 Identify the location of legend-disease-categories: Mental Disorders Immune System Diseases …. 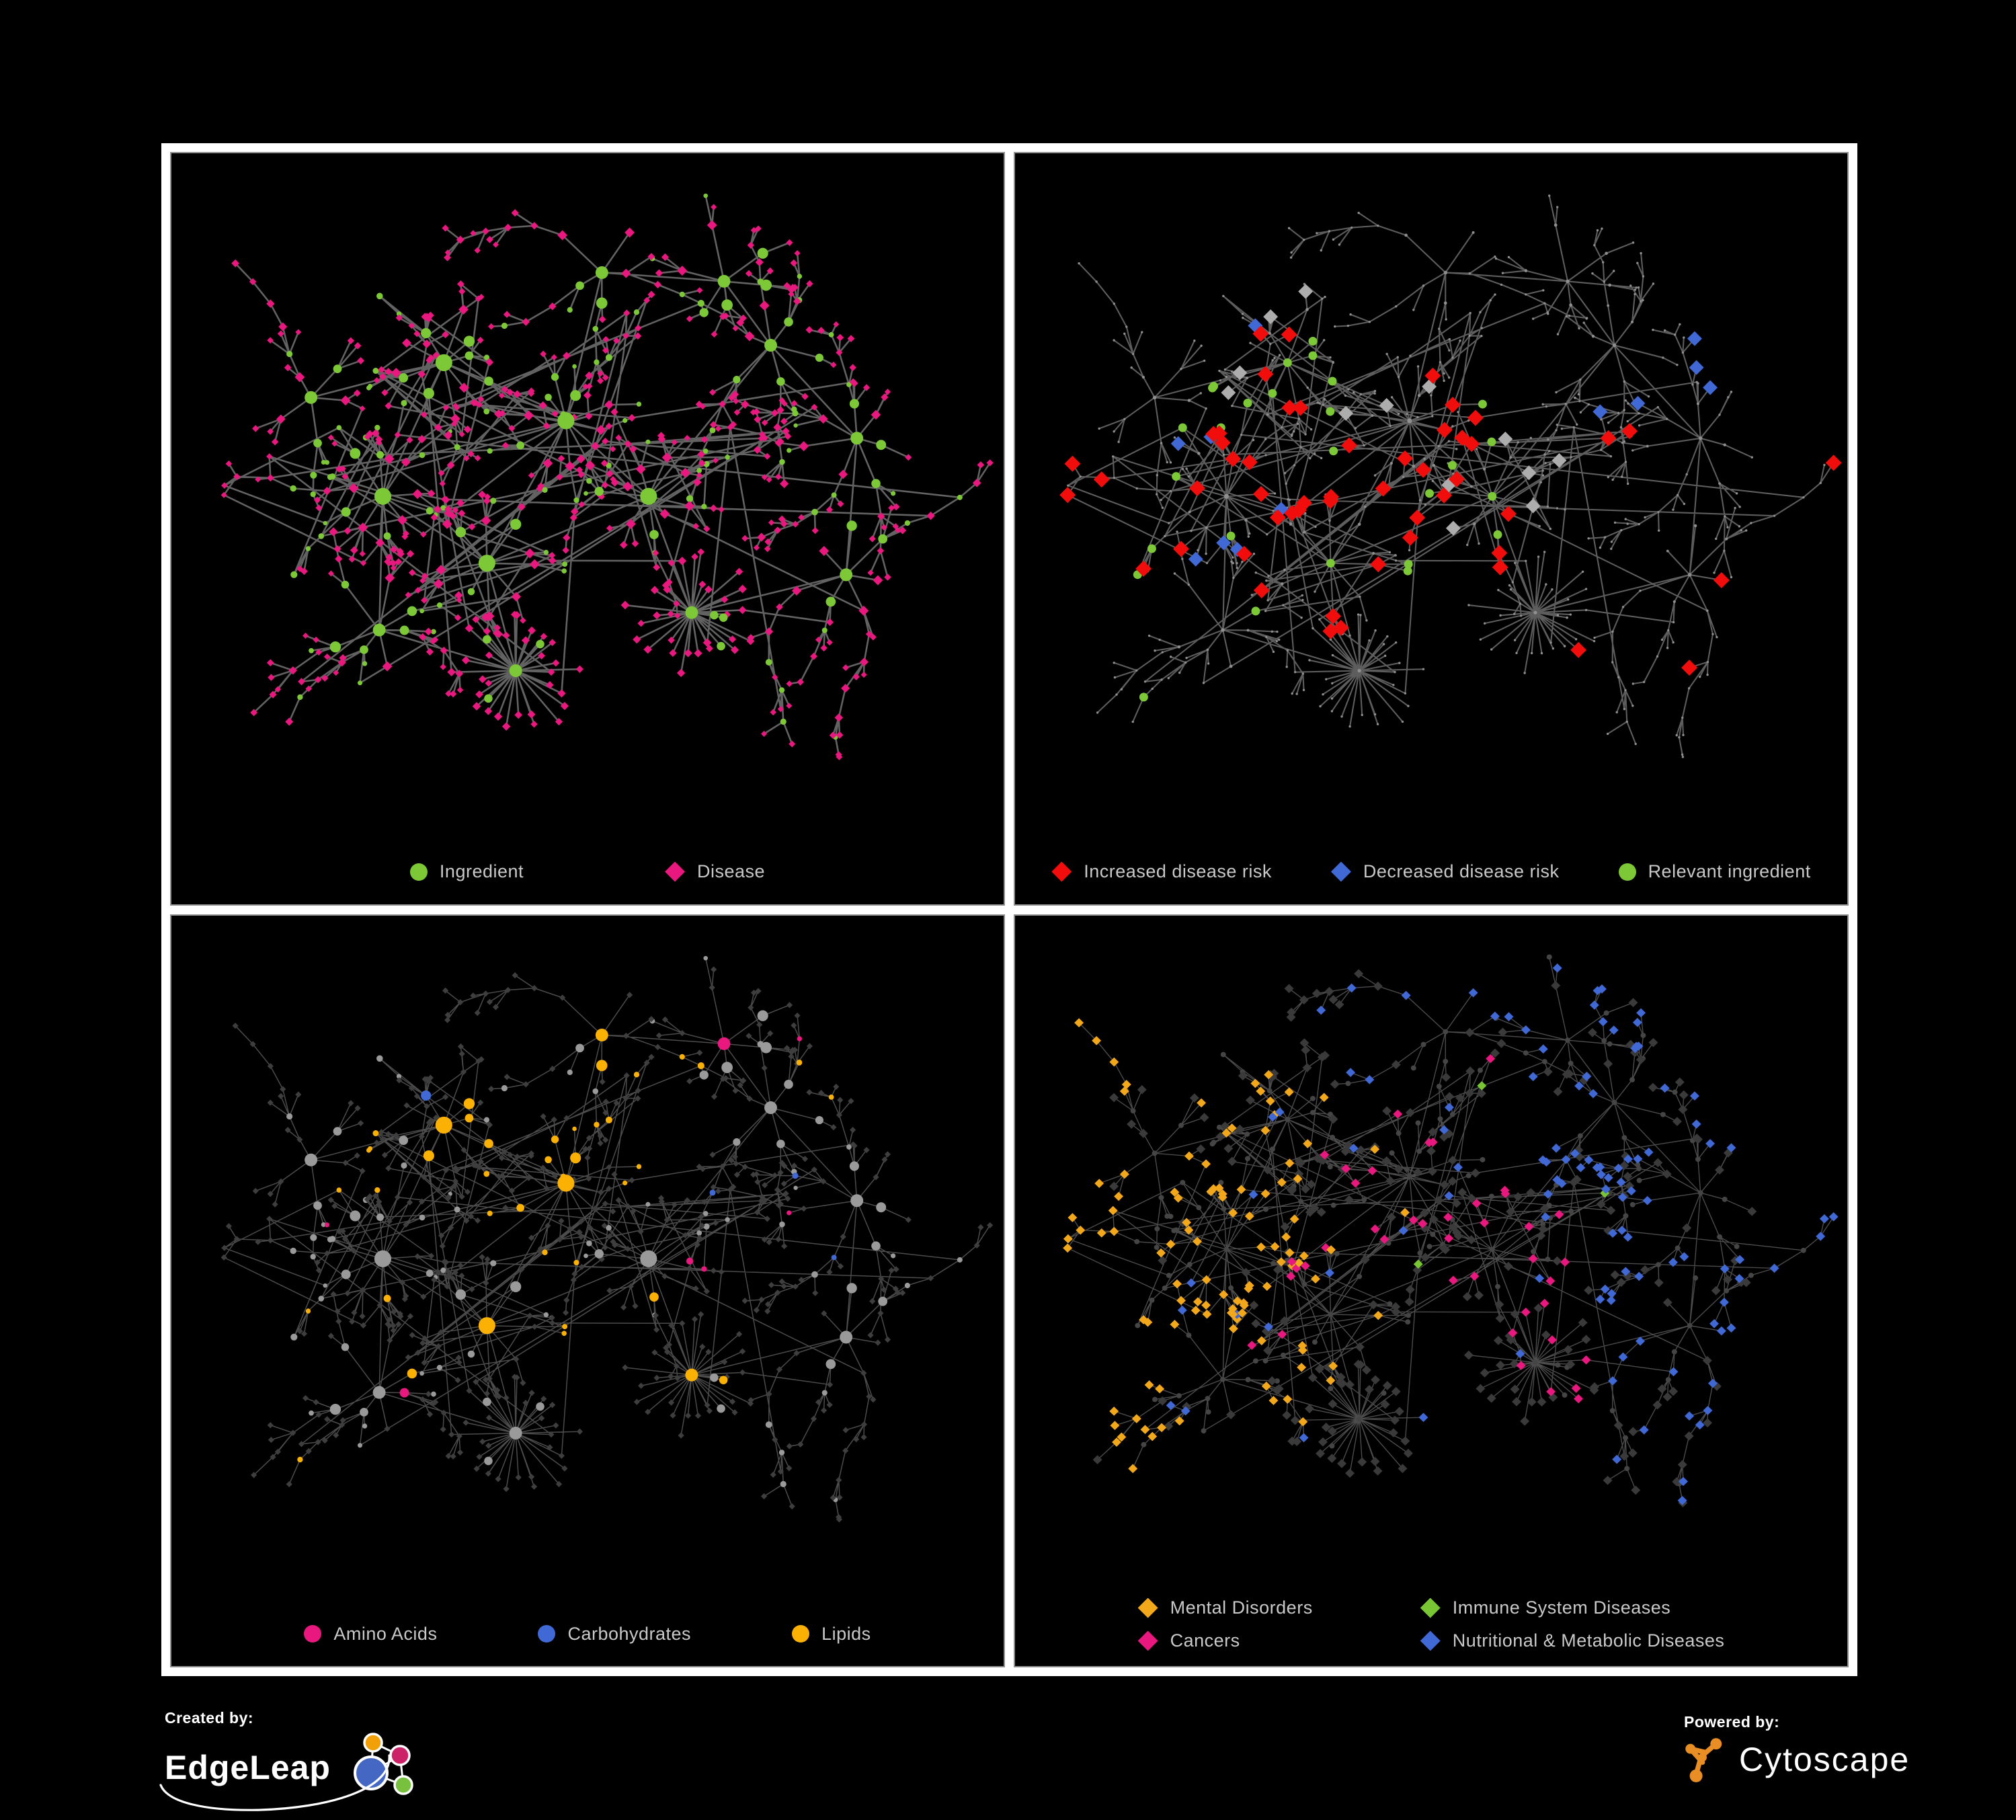
(1431, 1624).